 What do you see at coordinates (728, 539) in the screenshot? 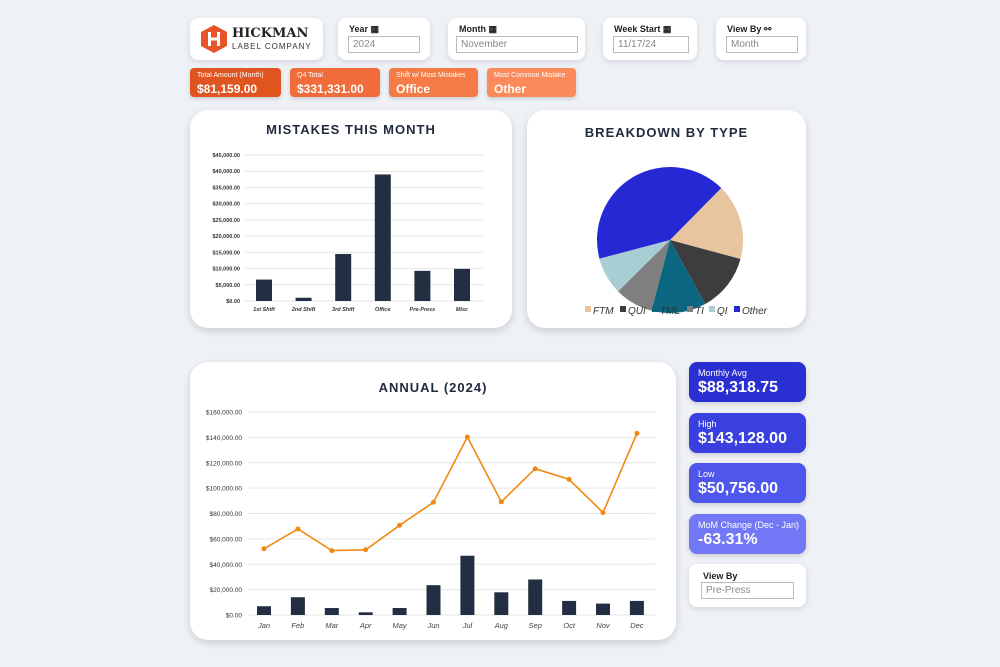
I see `tile-value: -63.31%` at bounding box center [728, 539].